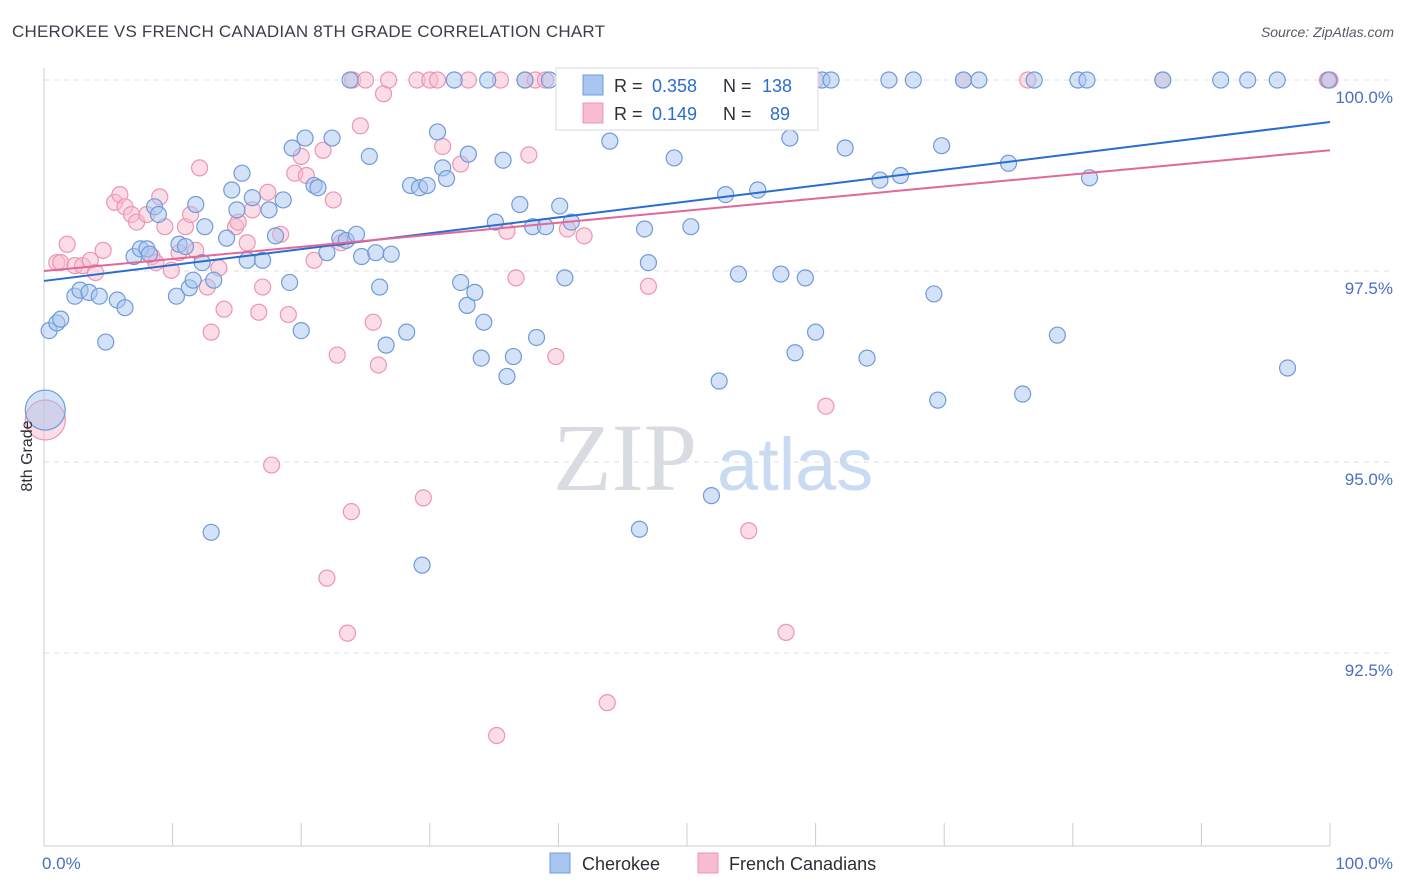 The width and height of the screenshot is (1406, 892). Describe the element at coordinates (560, 863) in the screenshot. I see `bottom-legend-swatch-cherokee` at that location.